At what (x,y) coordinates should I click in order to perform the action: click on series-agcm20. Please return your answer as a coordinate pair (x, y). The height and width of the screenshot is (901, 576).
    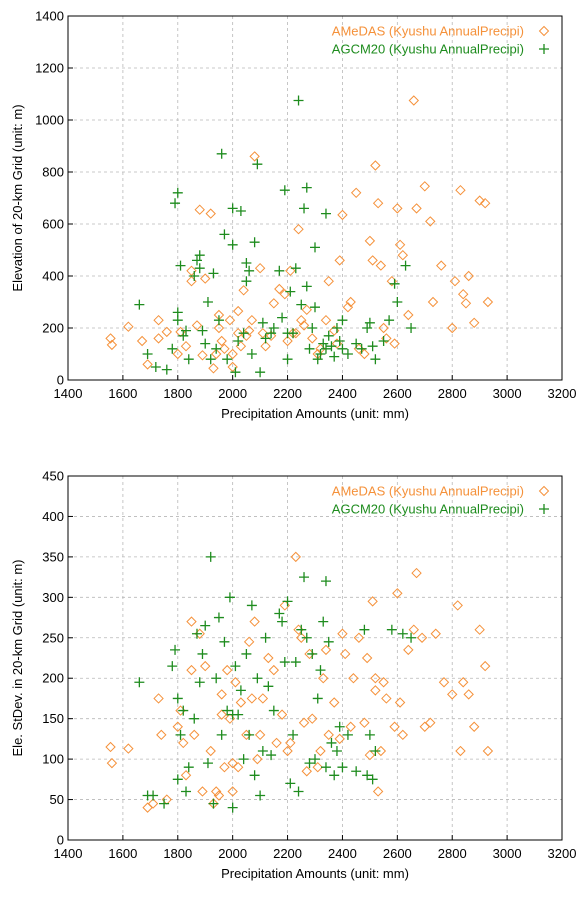
    Looking at the image, I should click on (275, 682).